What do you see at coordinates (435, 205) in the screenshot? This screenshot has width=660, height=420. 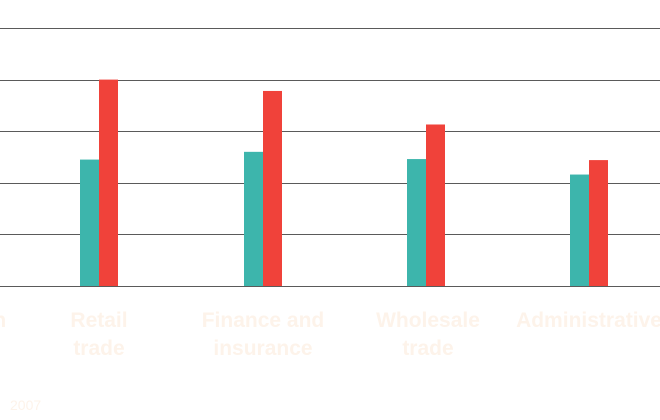 I see `bar-series2-cat3` at bounding box center [435, 205].